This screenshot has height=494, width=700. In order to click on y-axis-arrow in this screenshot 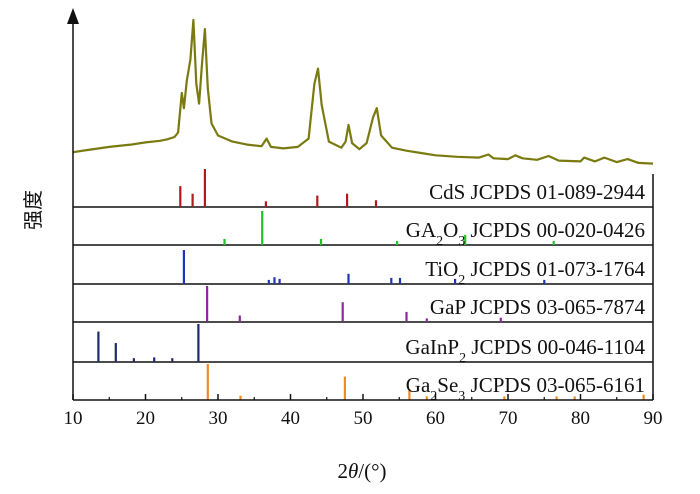, I will do `click(73, 16)`.